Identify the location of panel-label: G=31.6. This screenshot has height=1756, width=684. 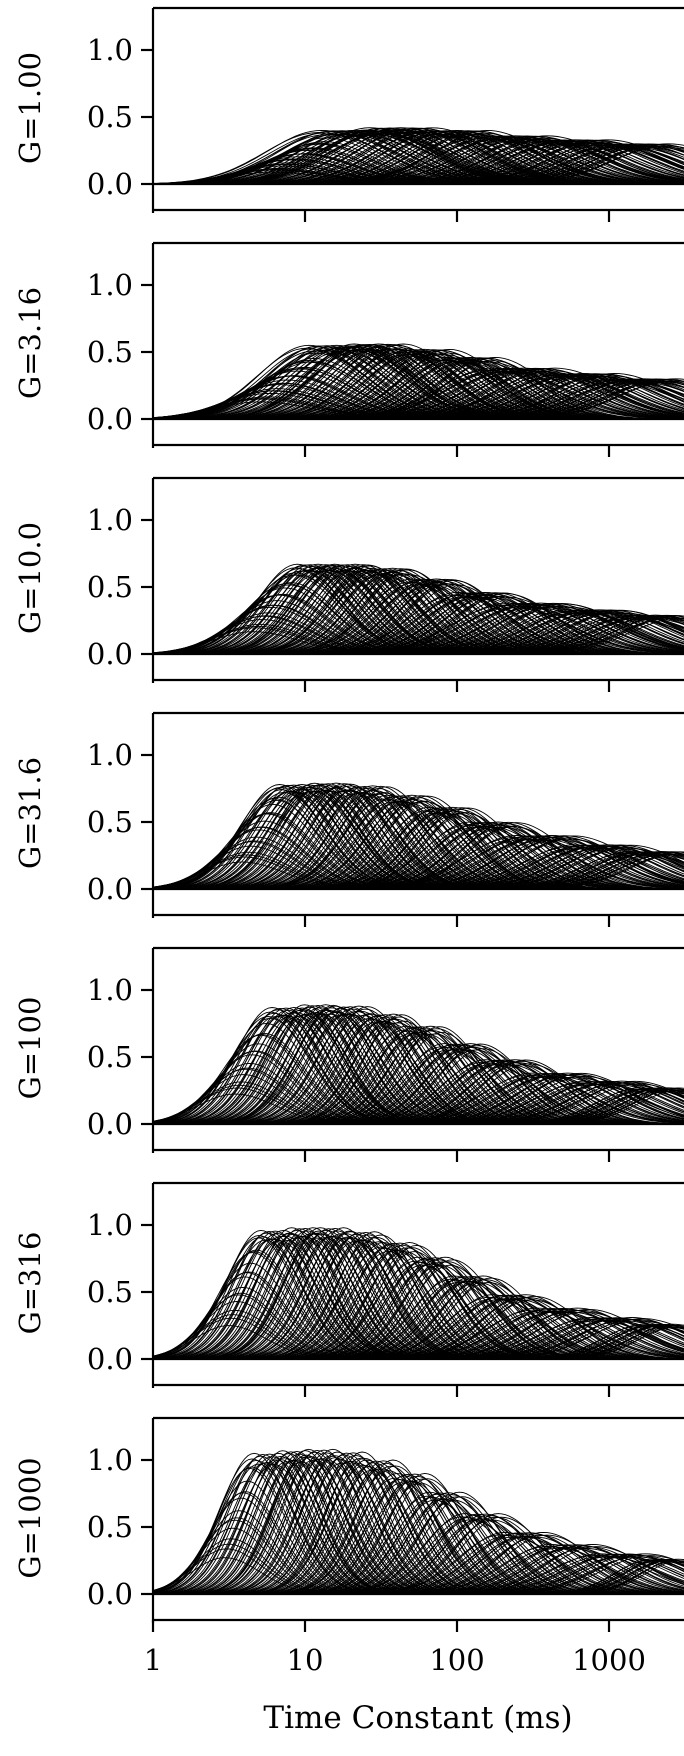
(30, 813).